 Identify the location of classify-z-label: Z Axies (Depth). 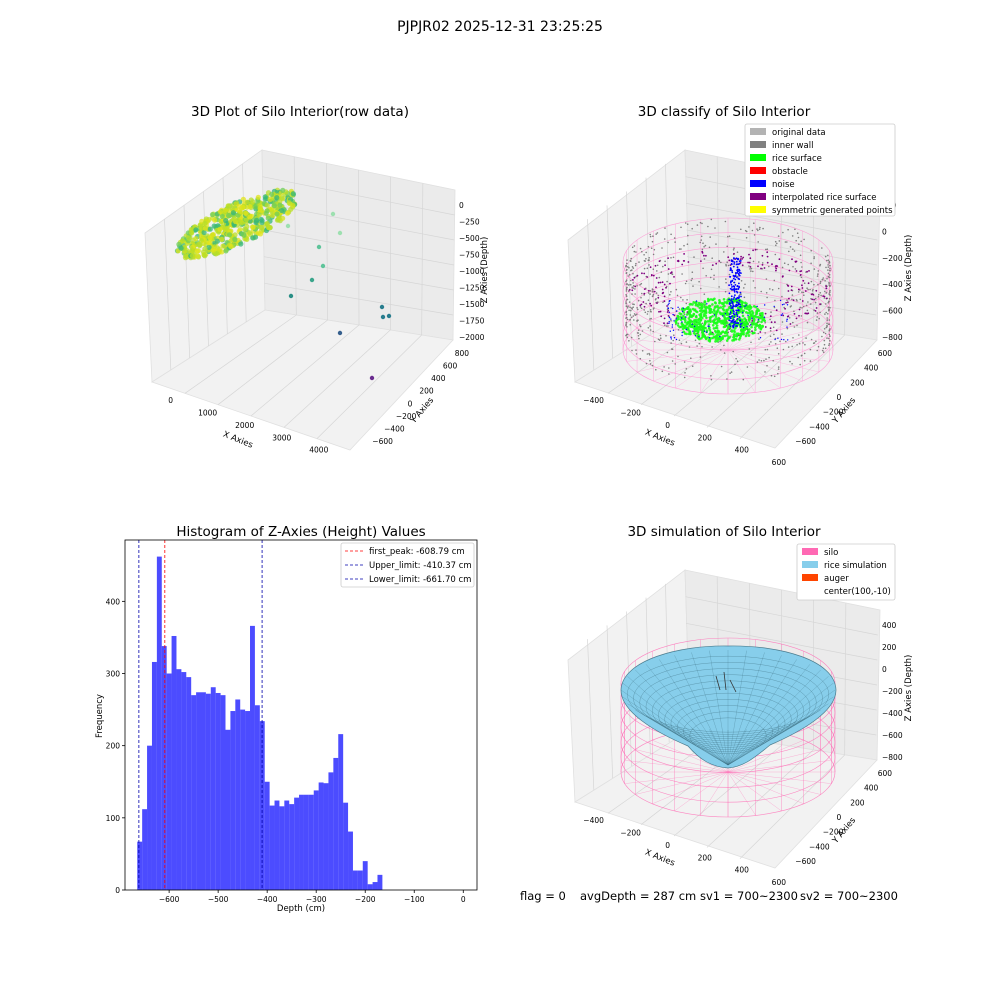
(909, 268).